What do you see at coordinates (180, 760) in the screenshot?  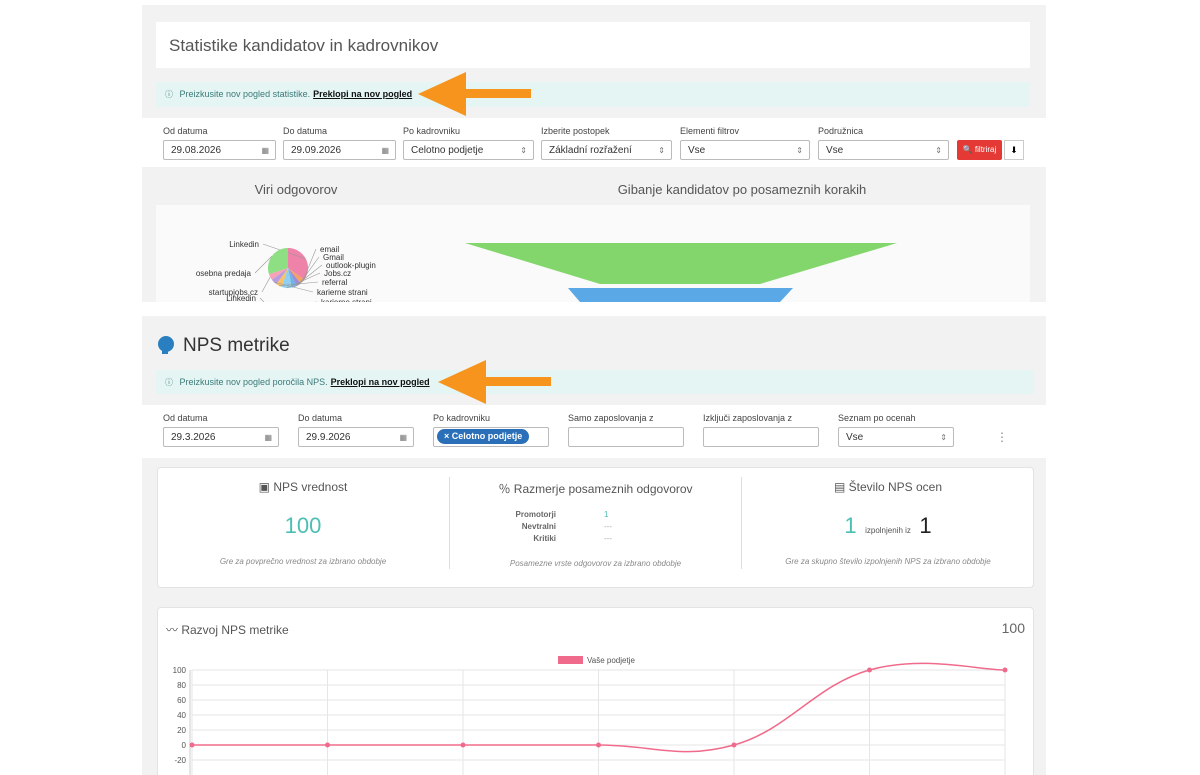 I see `y-tick-label: -20` at bounding box center [180, 760].